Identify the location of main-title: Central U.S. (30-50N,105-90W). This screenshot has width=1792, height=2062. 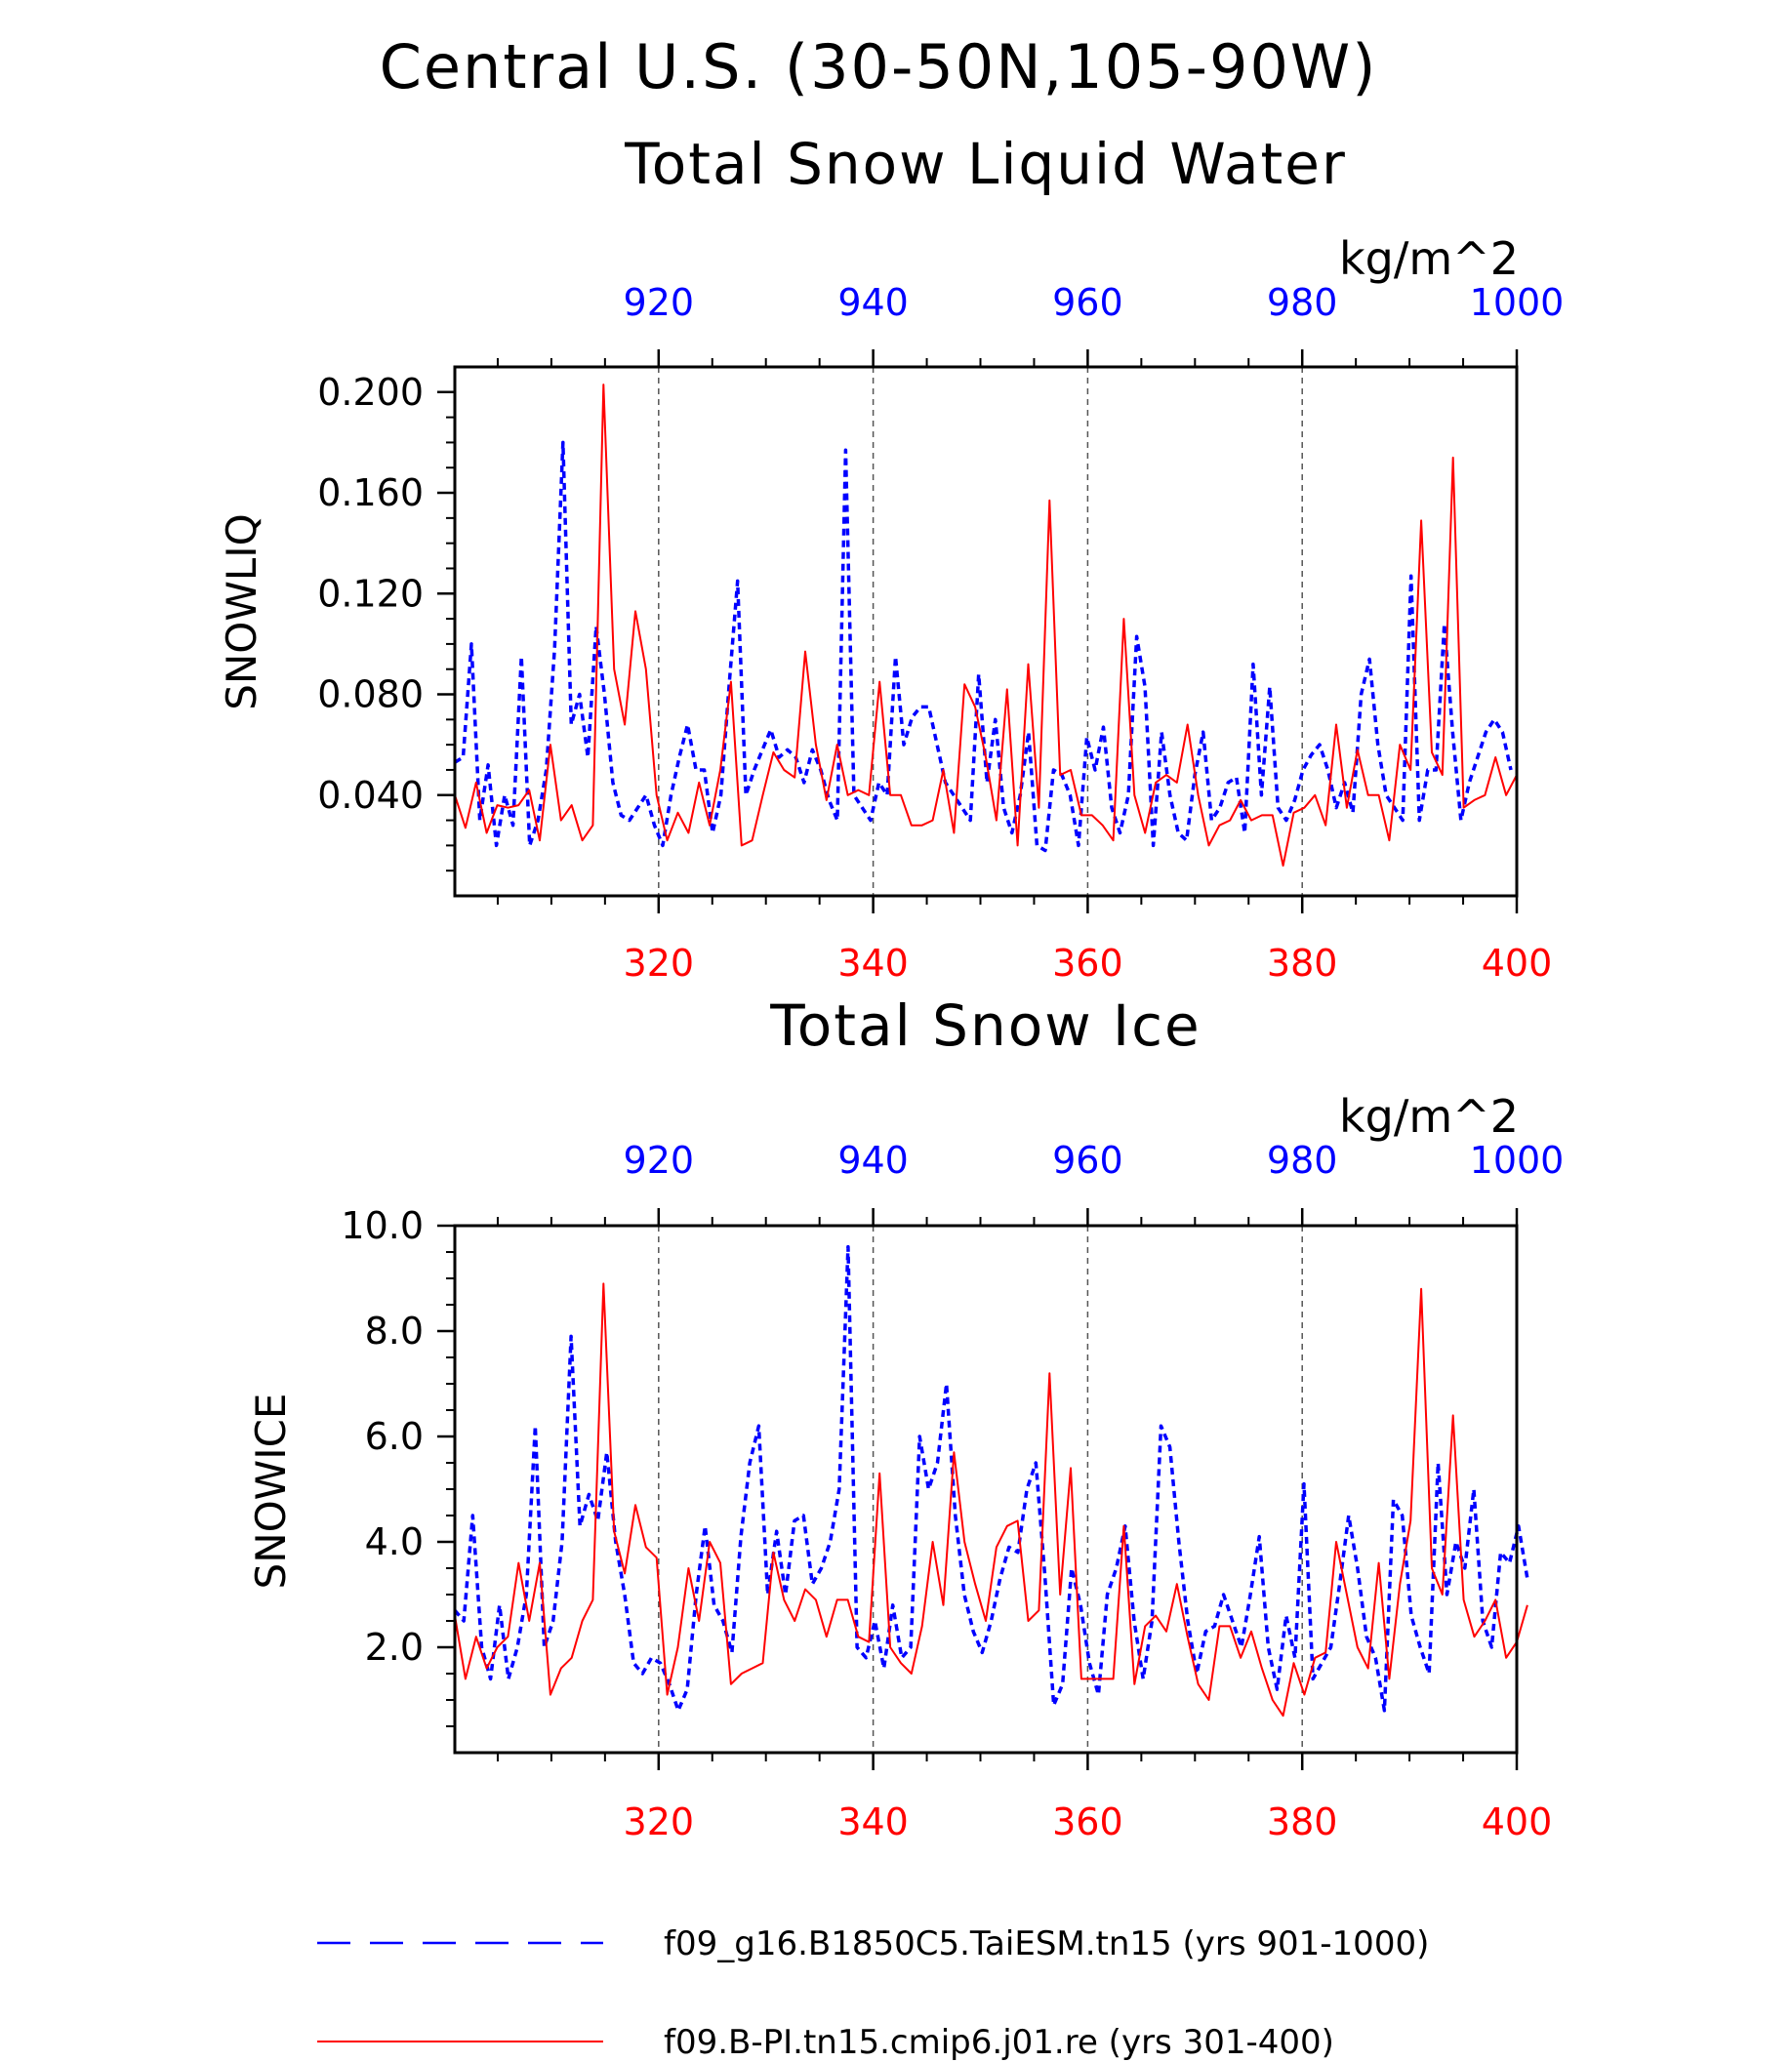
(879, 66).